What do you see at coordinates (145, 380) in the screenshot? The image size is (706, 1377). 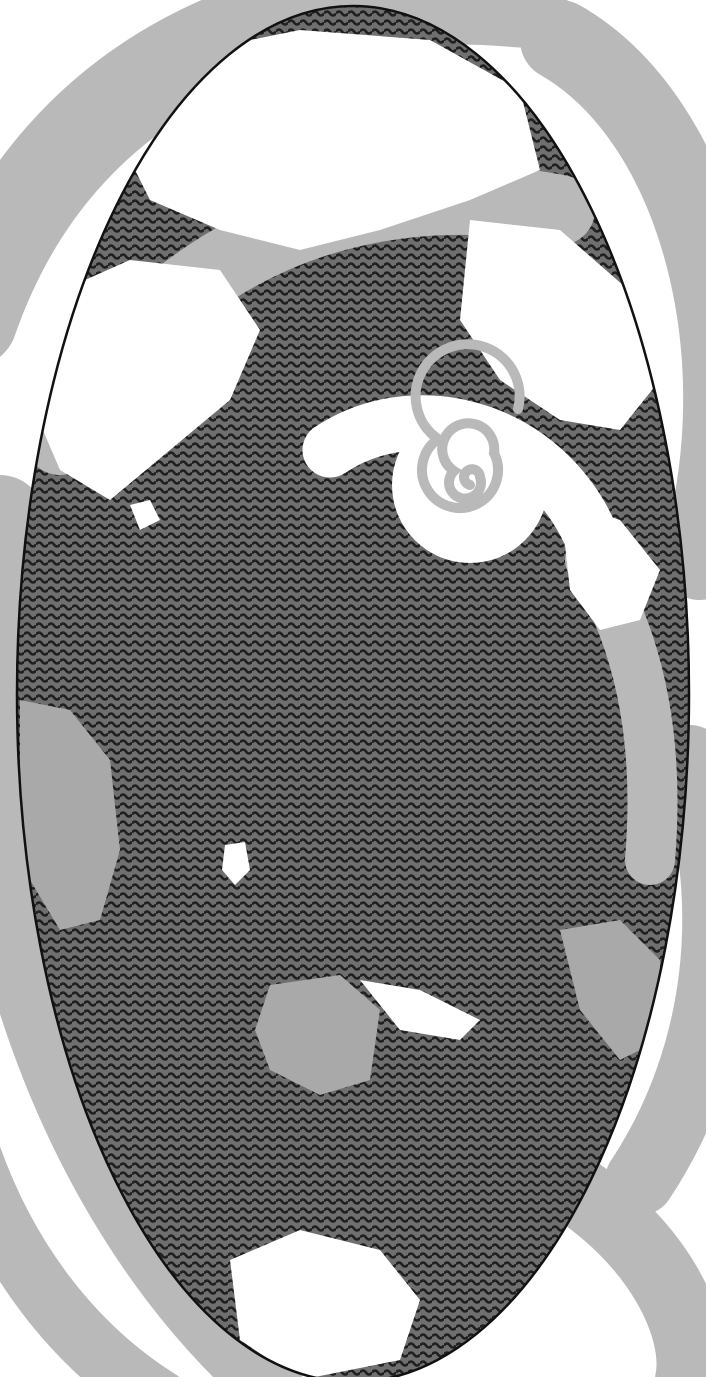 I see `northwest-continent` at bounding box center [145, 380].